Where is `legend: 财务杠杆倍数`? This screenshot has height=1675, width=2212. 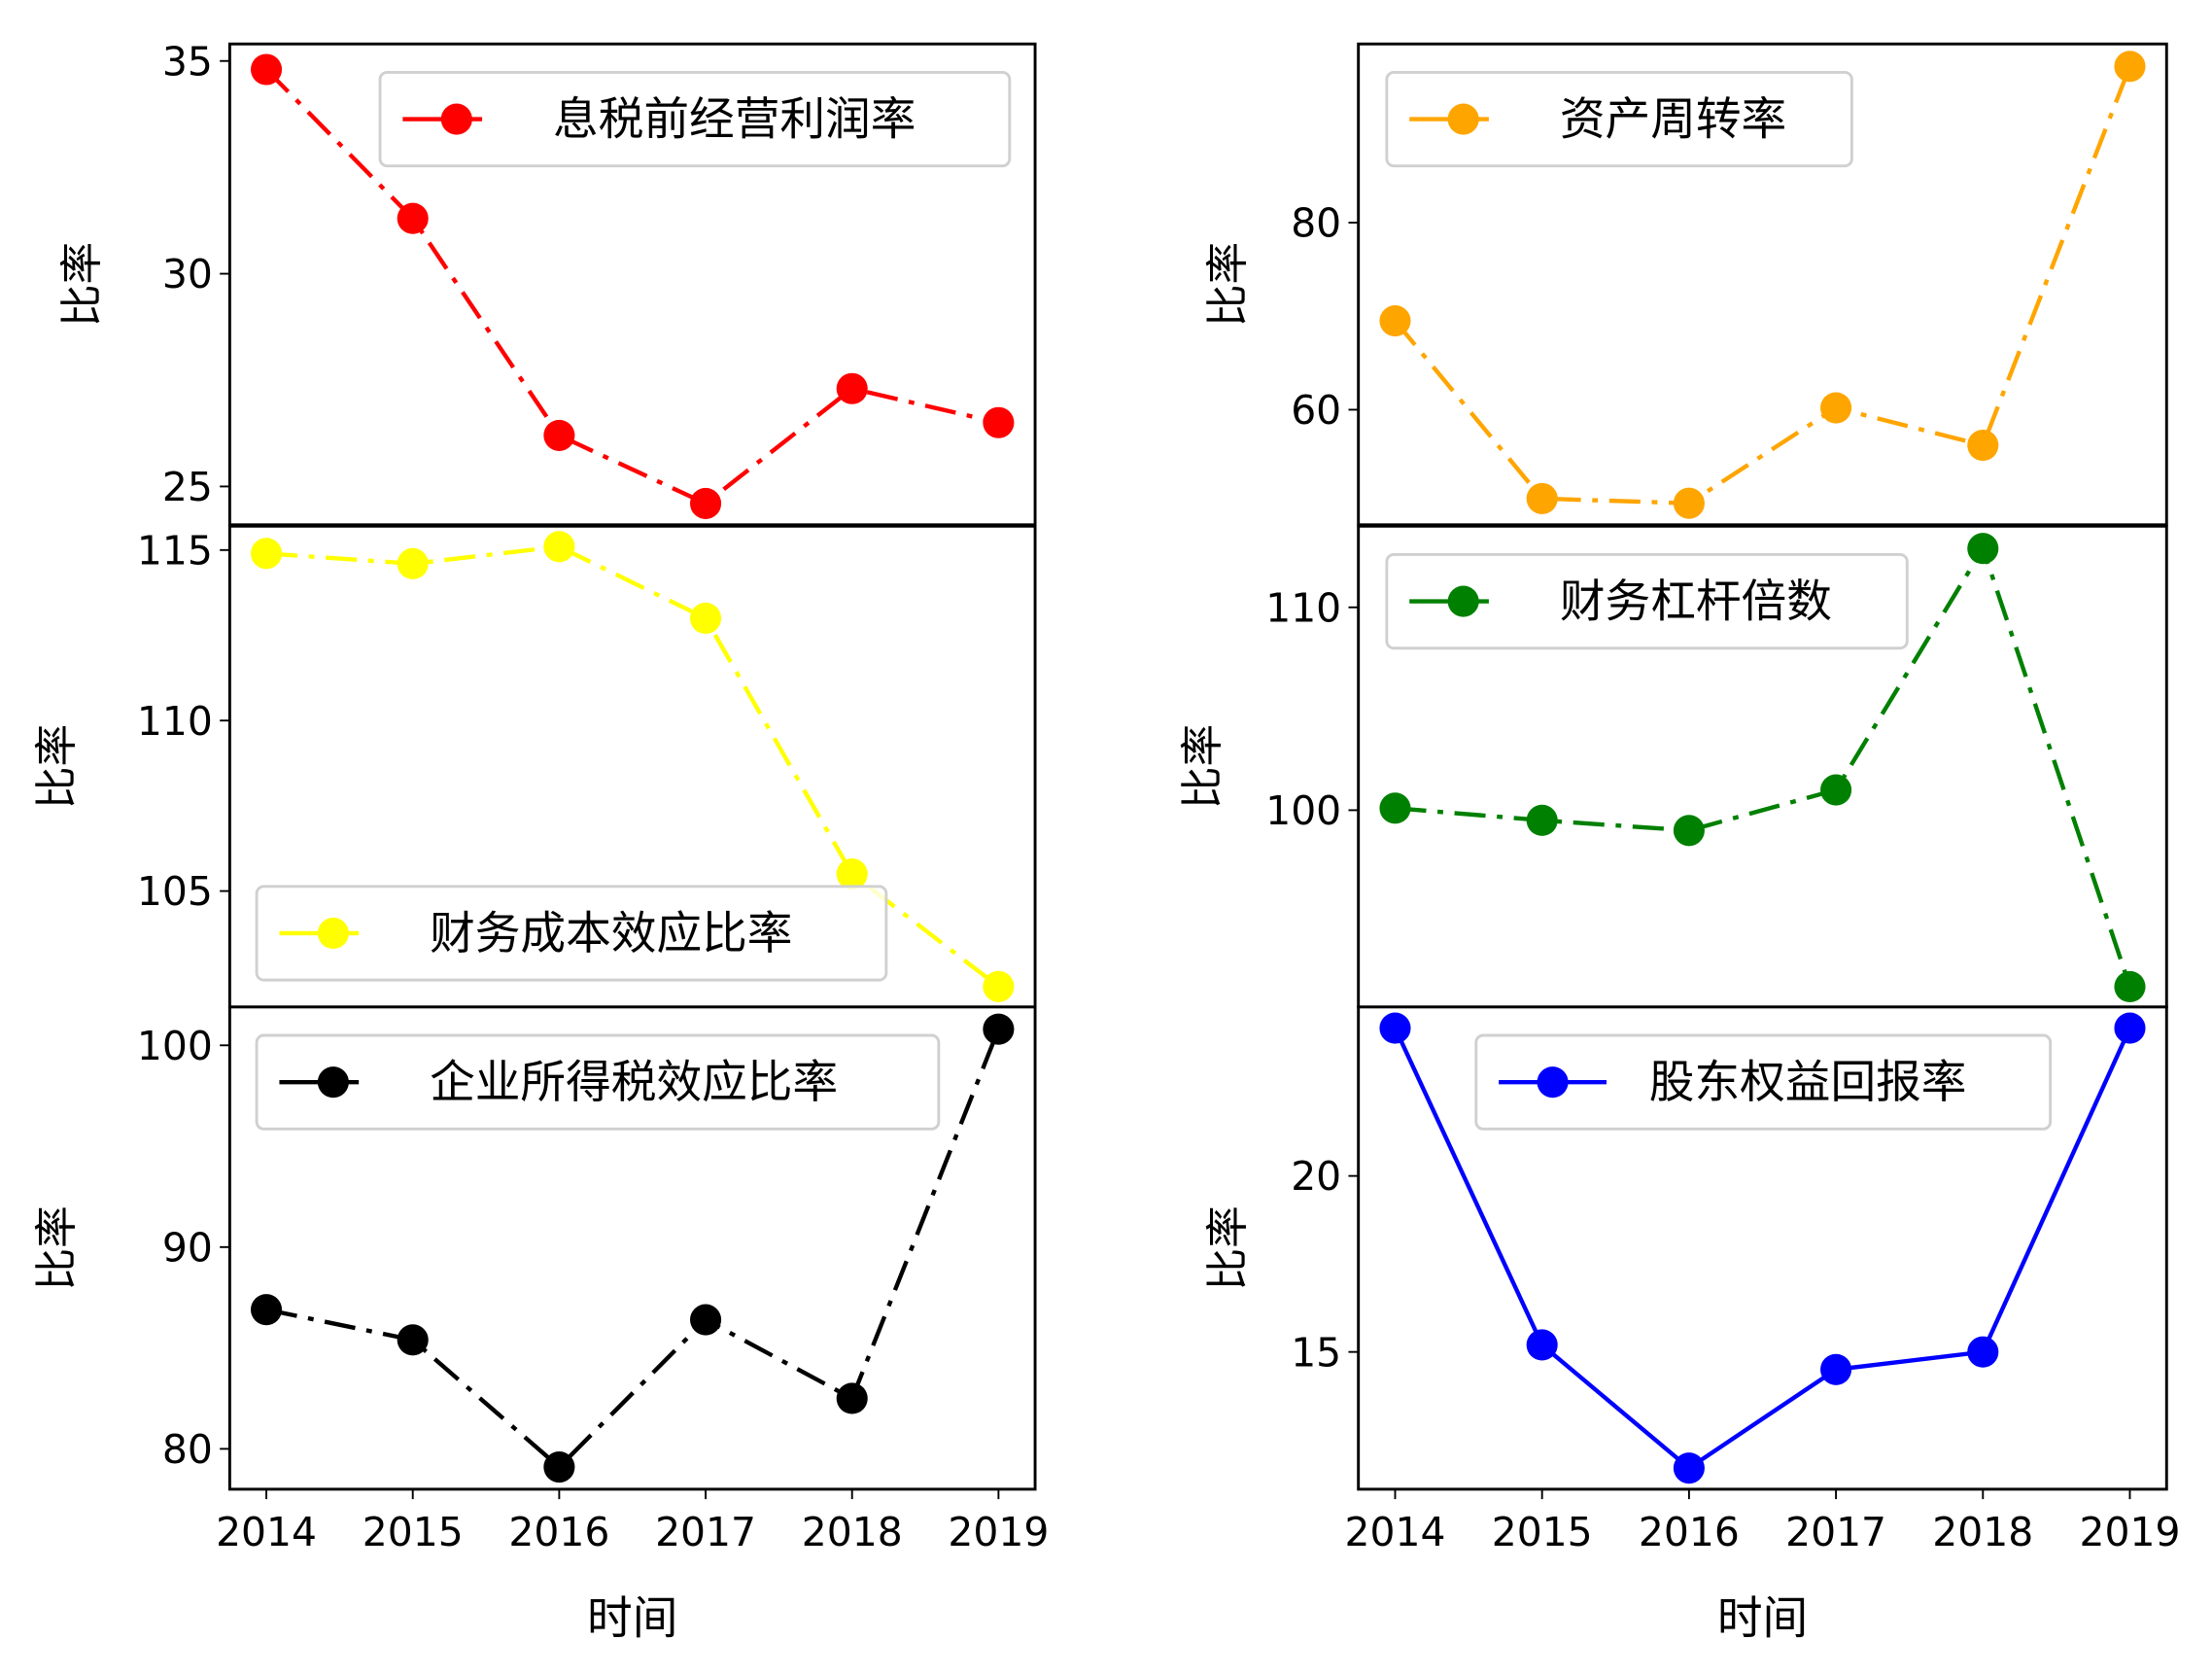
legend: 财务杠杆倍数 is located at coordinates (1647, 601).